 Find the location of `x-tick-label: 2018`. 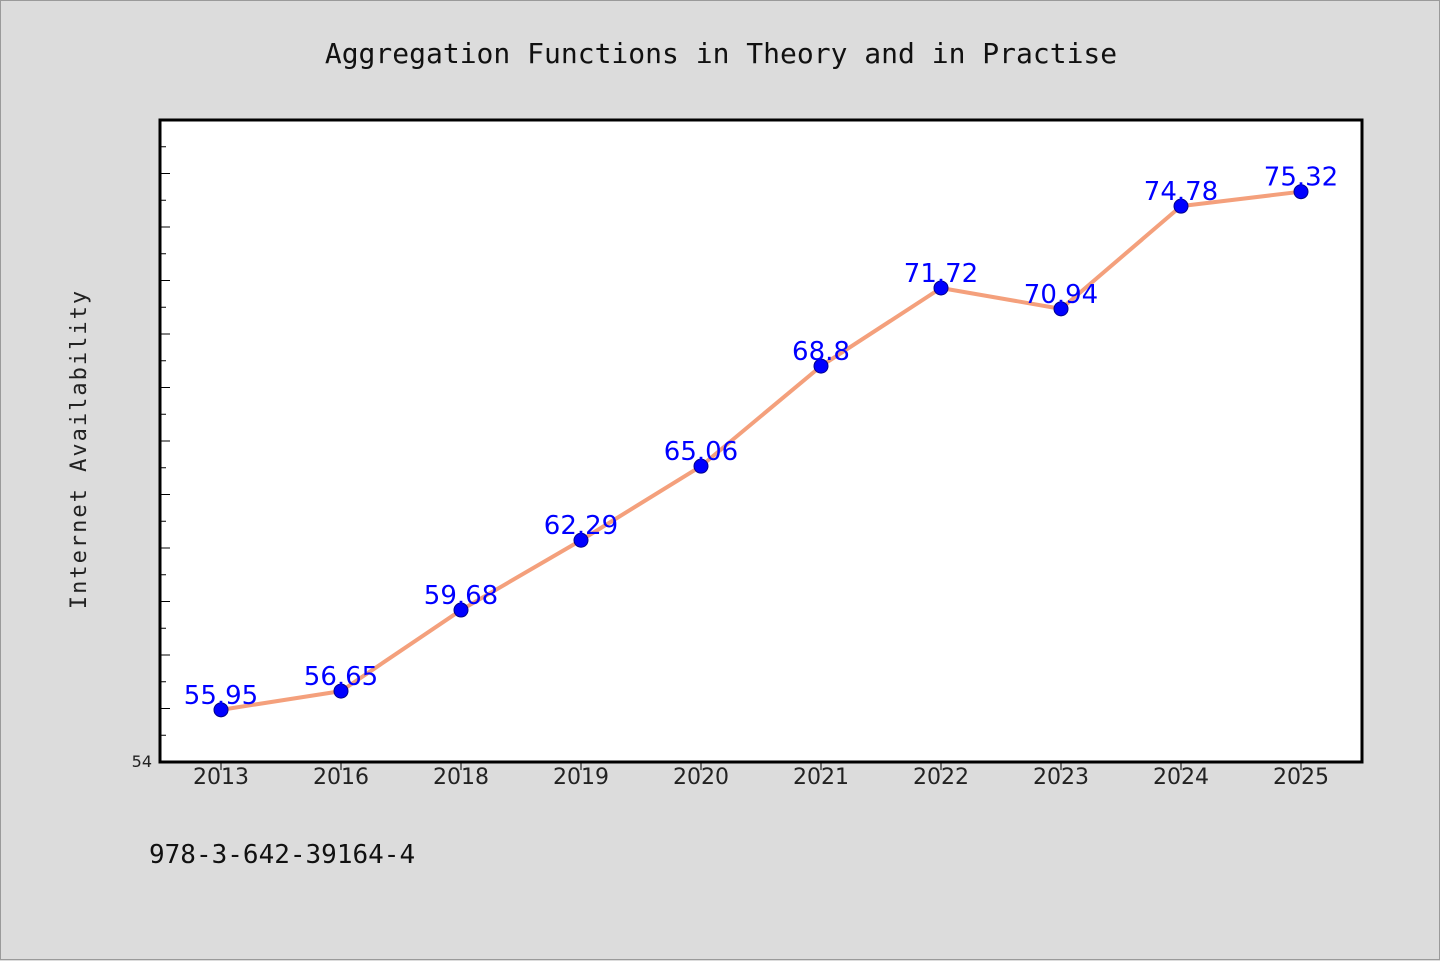

x-tick-label: 2018 is located at coordinates (461, 777).